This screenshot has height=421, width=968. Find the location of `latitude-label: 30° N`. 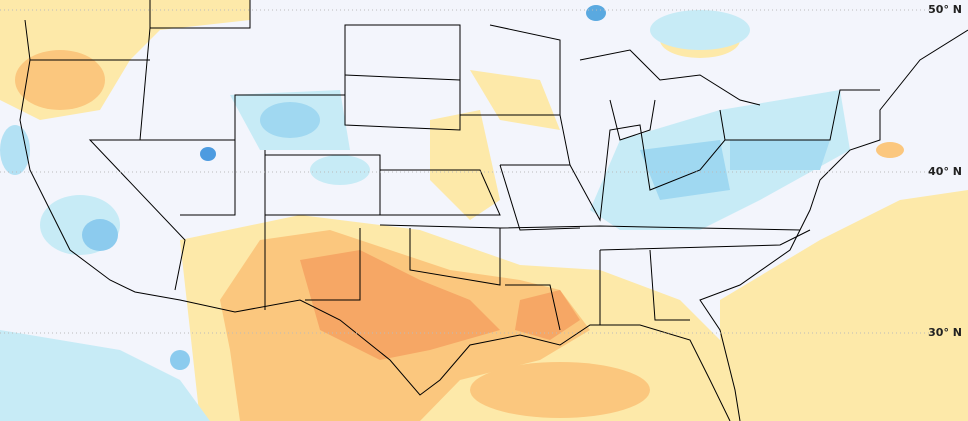

latitude-label: 30° N is located at coordinates (945, 332).